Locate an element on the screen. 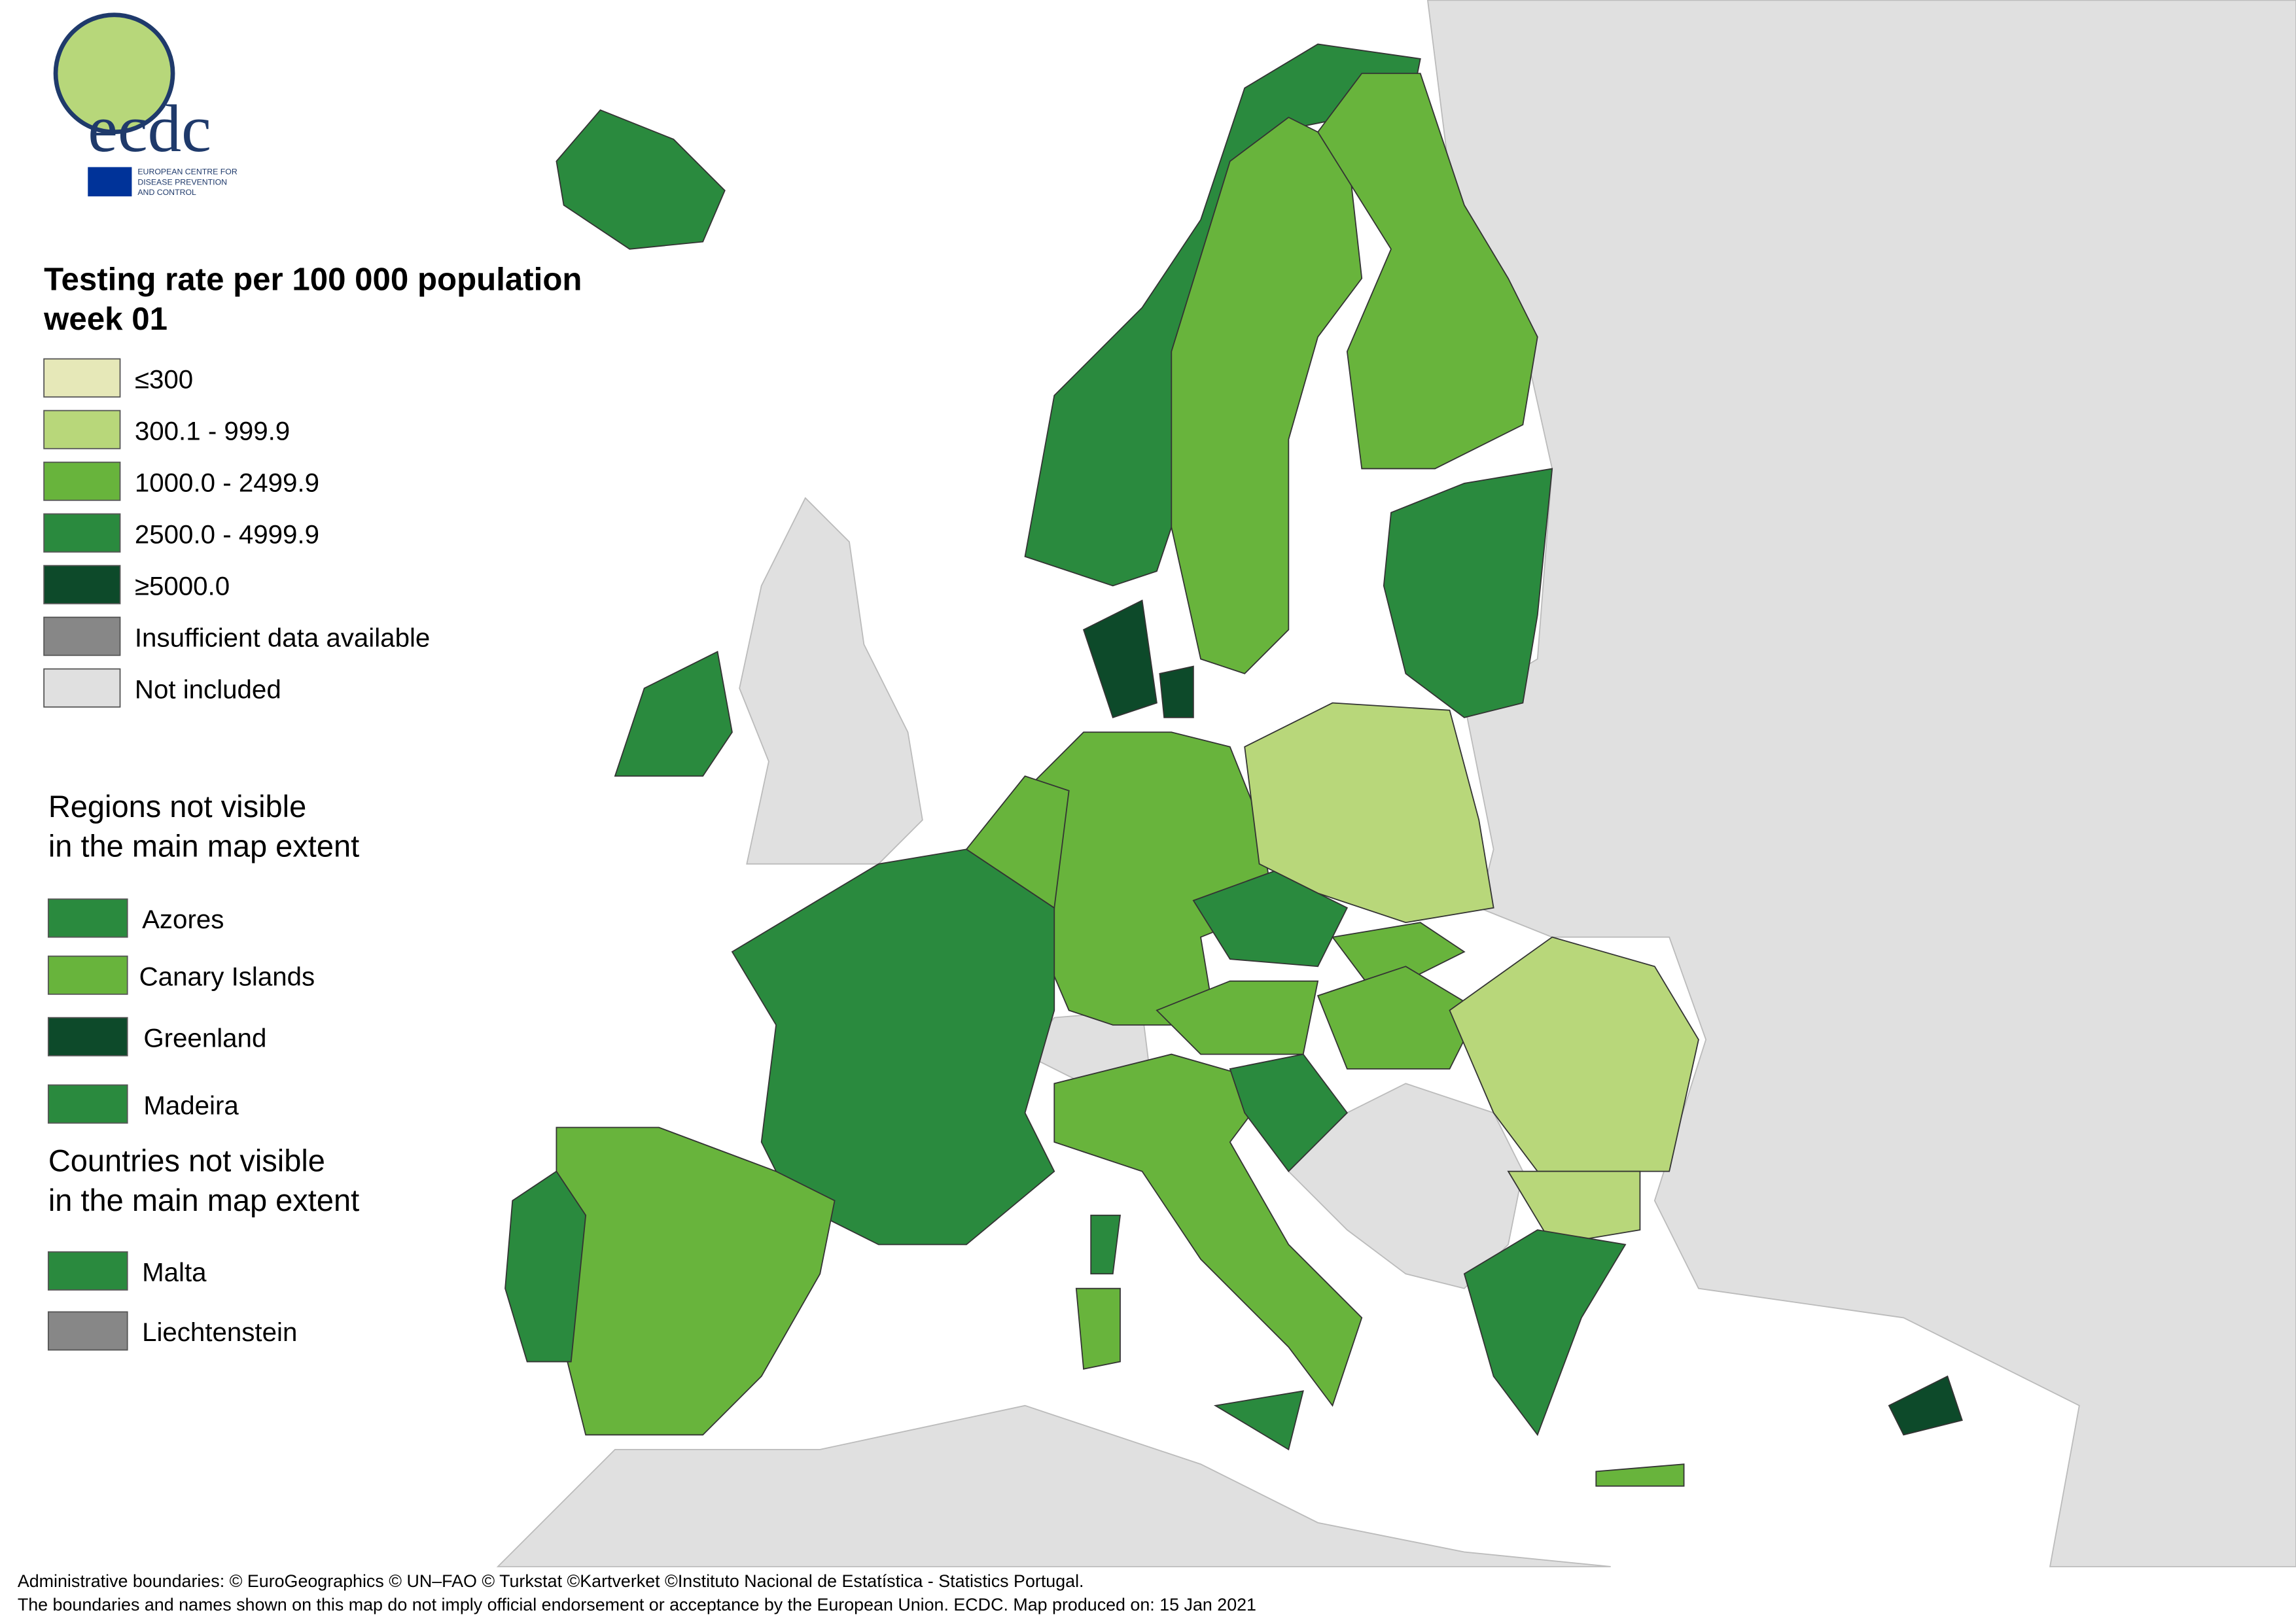 Image resolution: width=2296 pixels, height=1621 pixels. inset-label: Greenland is located at coordinates (204, 1038).